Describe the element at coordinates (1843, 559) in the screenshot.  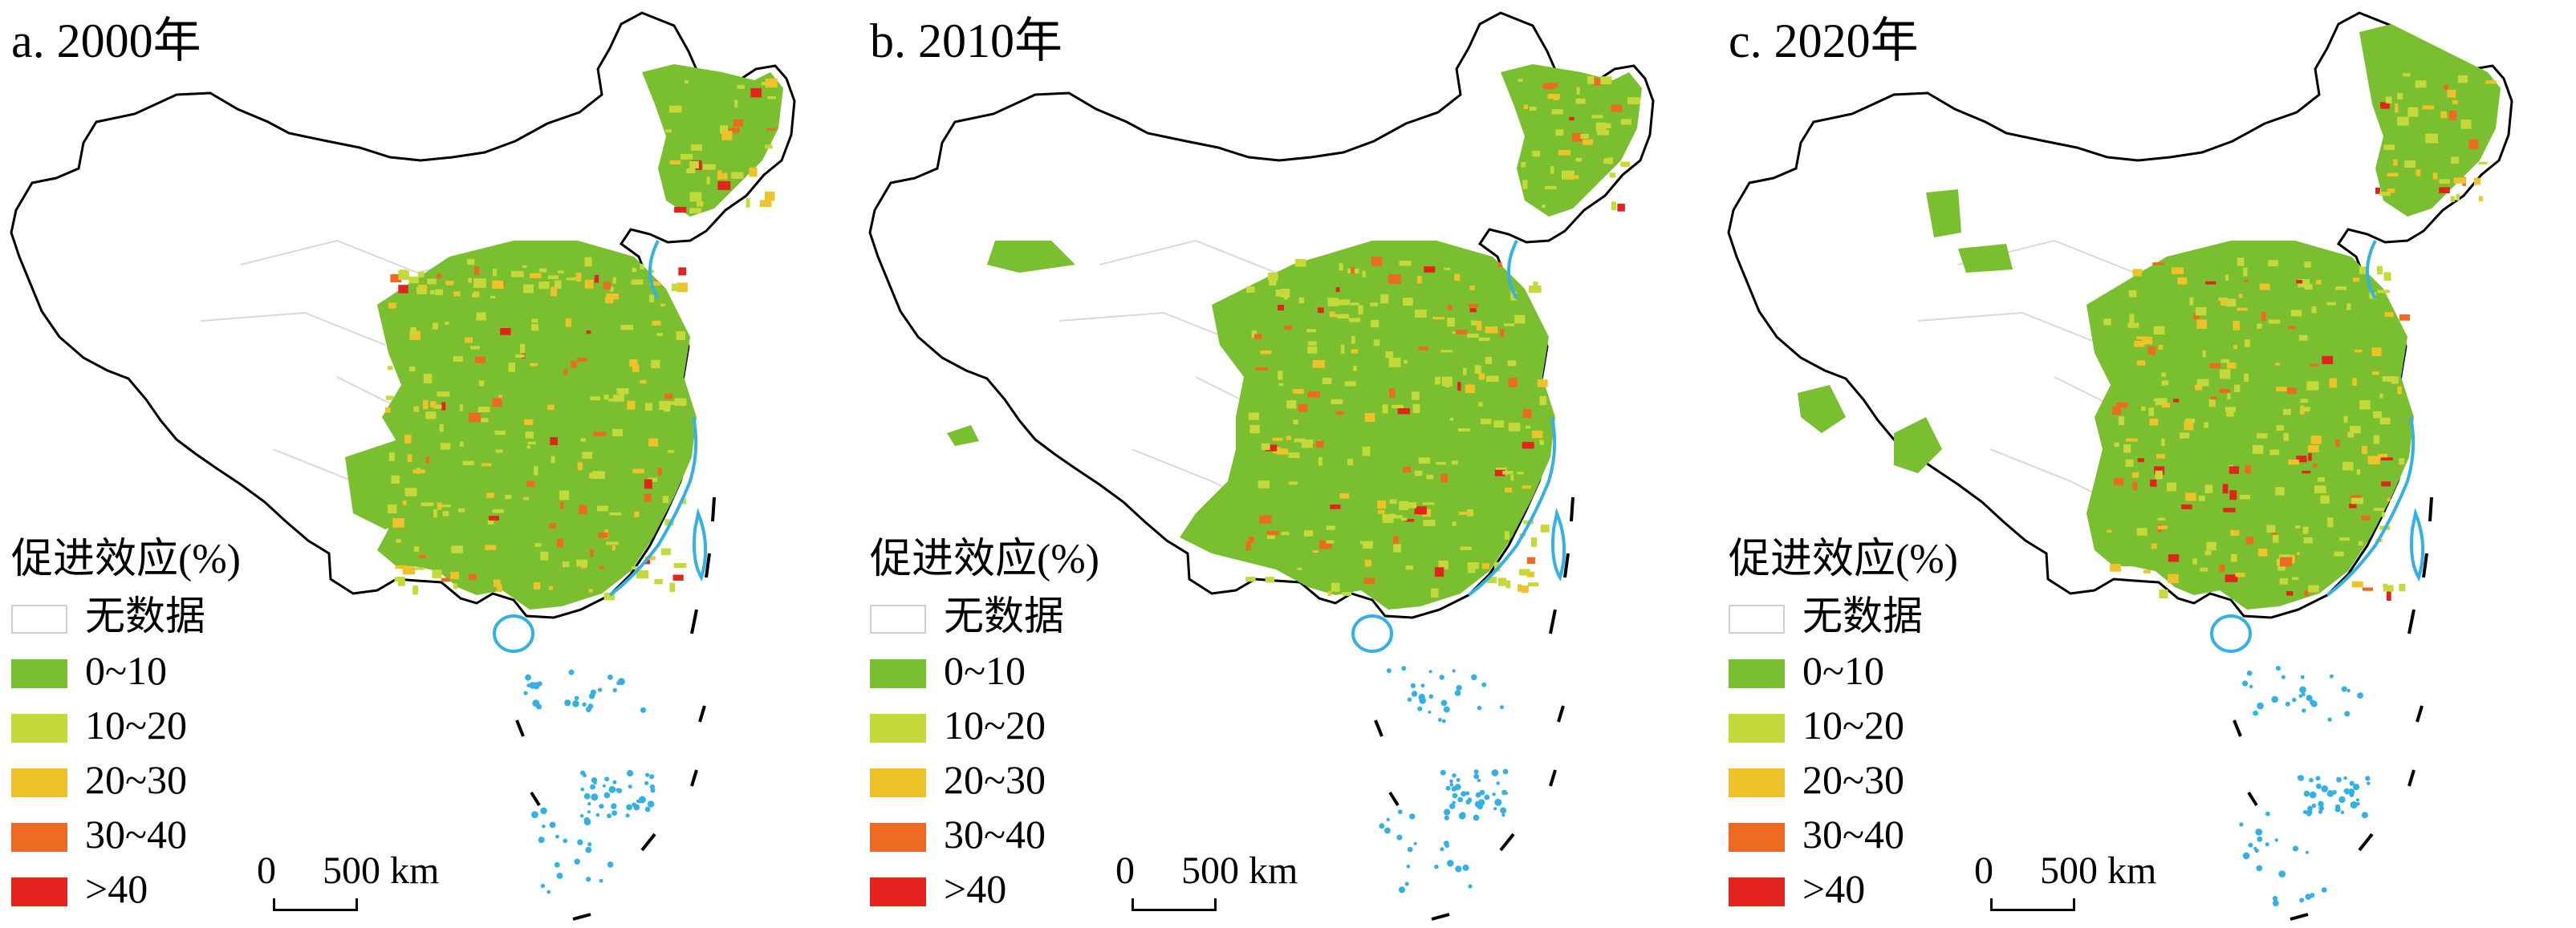
I see `legend-title: 促进效应(%)` at that location.